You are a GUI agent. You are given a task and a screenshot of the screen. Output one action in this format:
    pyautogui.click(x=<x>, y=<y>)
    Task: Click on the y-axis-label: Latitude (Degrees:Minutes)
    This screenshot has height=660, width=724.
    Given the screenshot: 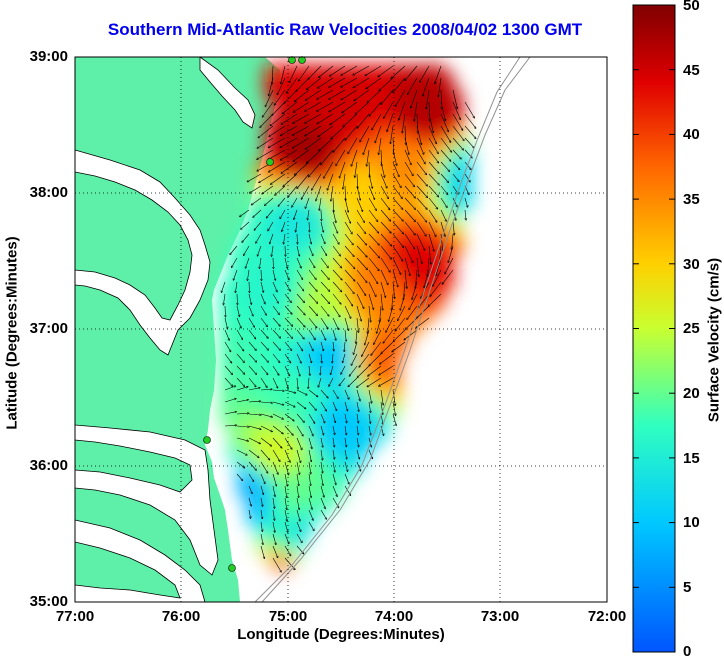 What is the action you would take?
    pyautogui.click(x=12, y=333)
    